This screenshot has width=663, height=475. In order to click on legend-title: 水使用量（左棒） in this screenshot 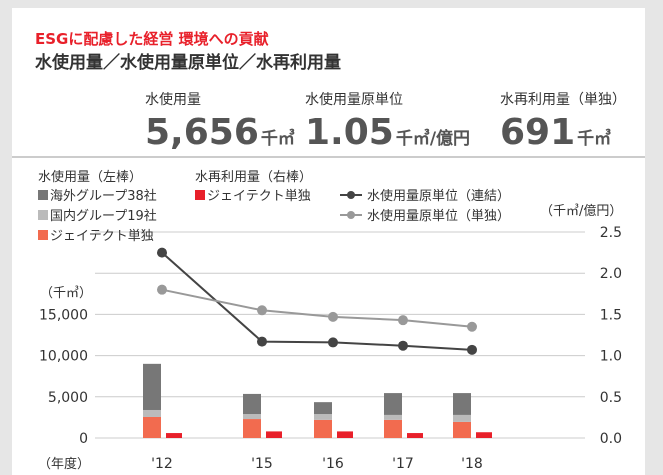, I will do `click(90, 177)`.